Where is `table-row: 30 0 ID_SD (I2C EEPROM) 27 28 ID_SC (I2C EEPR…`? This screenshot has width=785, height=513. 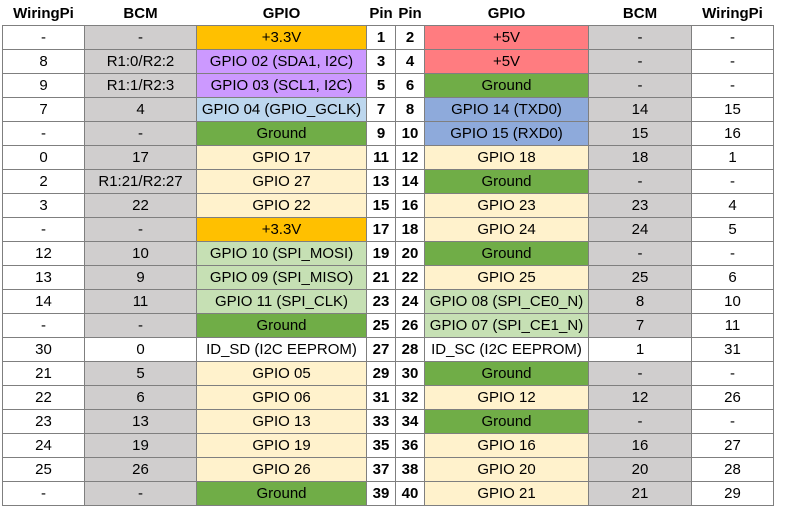
table-row: 30 0 ID_SD (I2C EEPROM) 27 28 ID_SC (I2C EEPR… is located at coordinates (388, 349).